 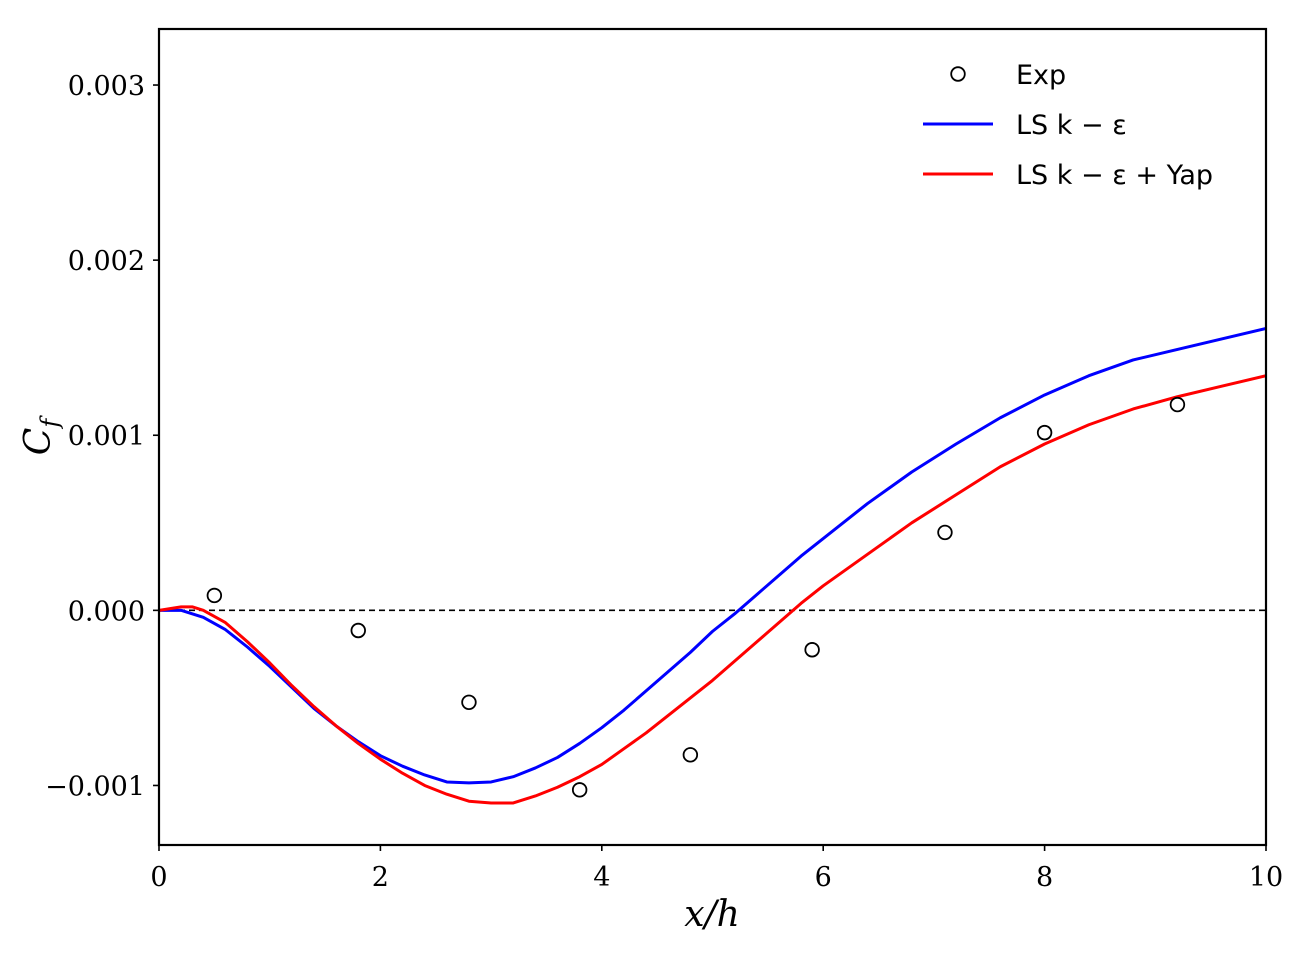 I want to click on x-axis-label: x/h, so click(x=712, y=914).